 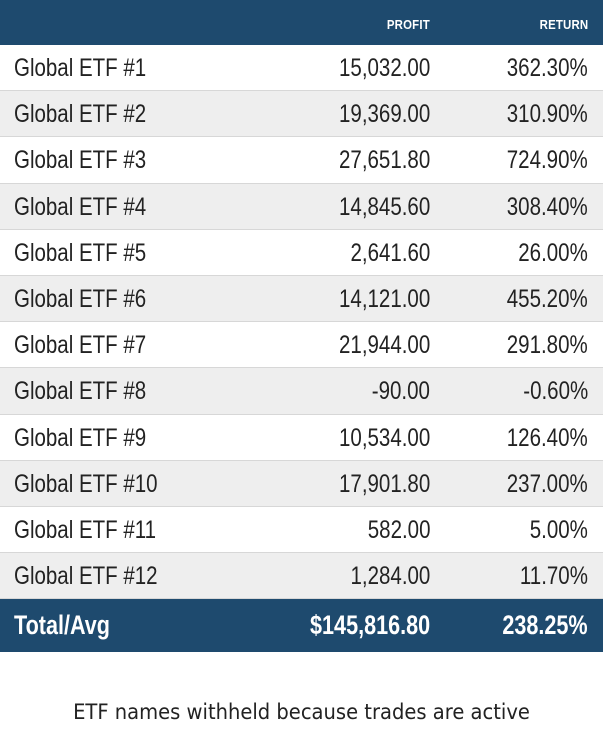 What do you see at coordinates (547, 437) in the screenshot?
I see `return-cell: 126.40%` at bounding box center [547, 437].